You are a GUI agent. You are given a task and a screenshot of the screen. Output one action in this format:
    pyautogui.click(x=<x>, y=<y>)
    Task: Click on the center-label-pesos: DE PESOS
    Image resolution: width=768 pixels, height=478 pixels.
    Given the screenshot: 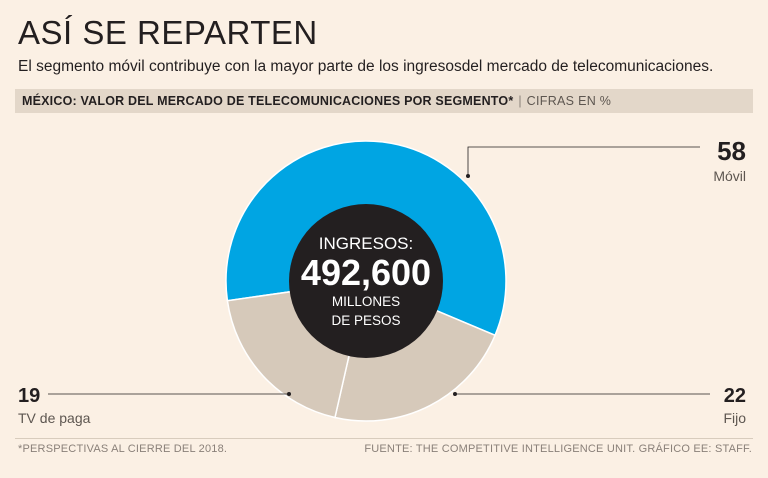 What is the action you would take?
    pyautogui.click(x=365, y=320)
    